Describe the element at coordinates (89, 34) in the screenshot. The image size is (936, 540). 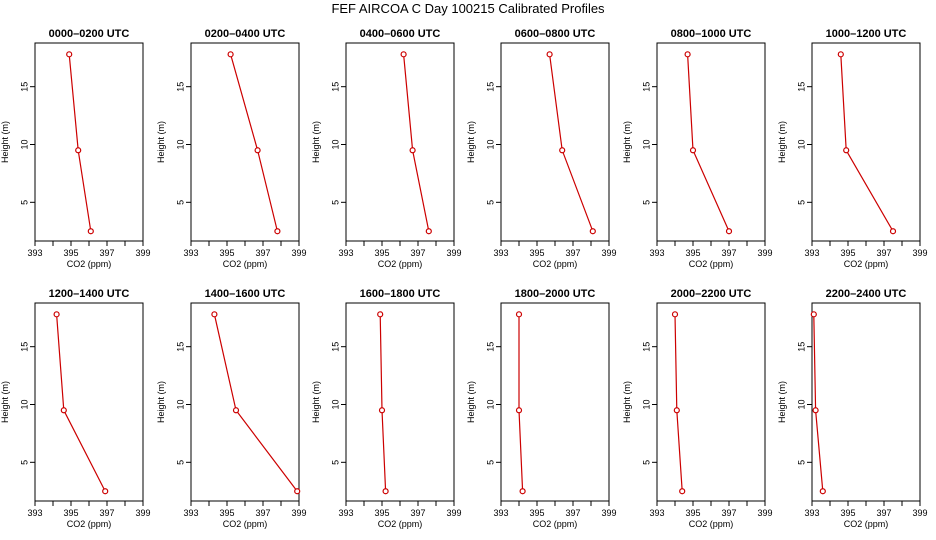
I see `panel-title: 0000–0200 UTC` at that location.